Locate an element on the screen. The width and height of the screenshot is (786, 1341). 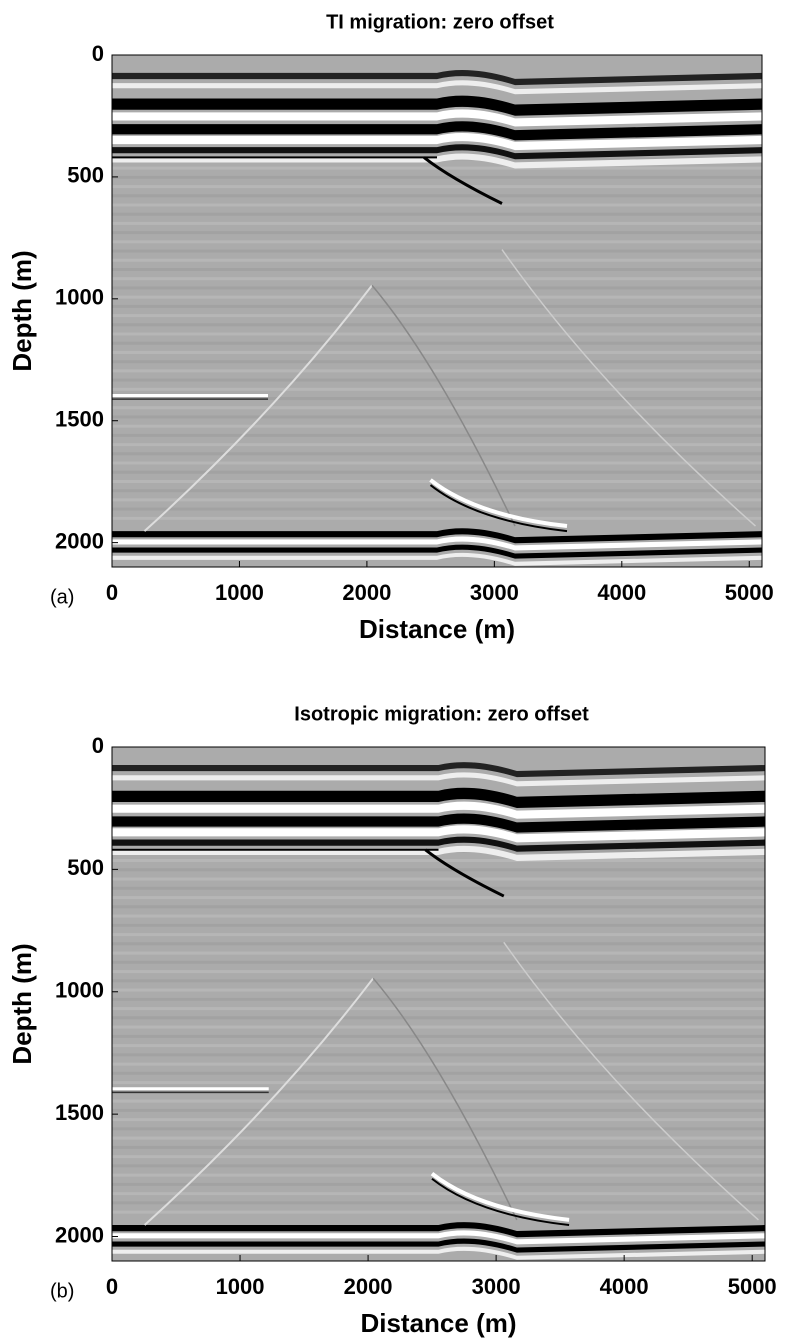
y-tick-label: 0 is located at coordinates (98, 745).